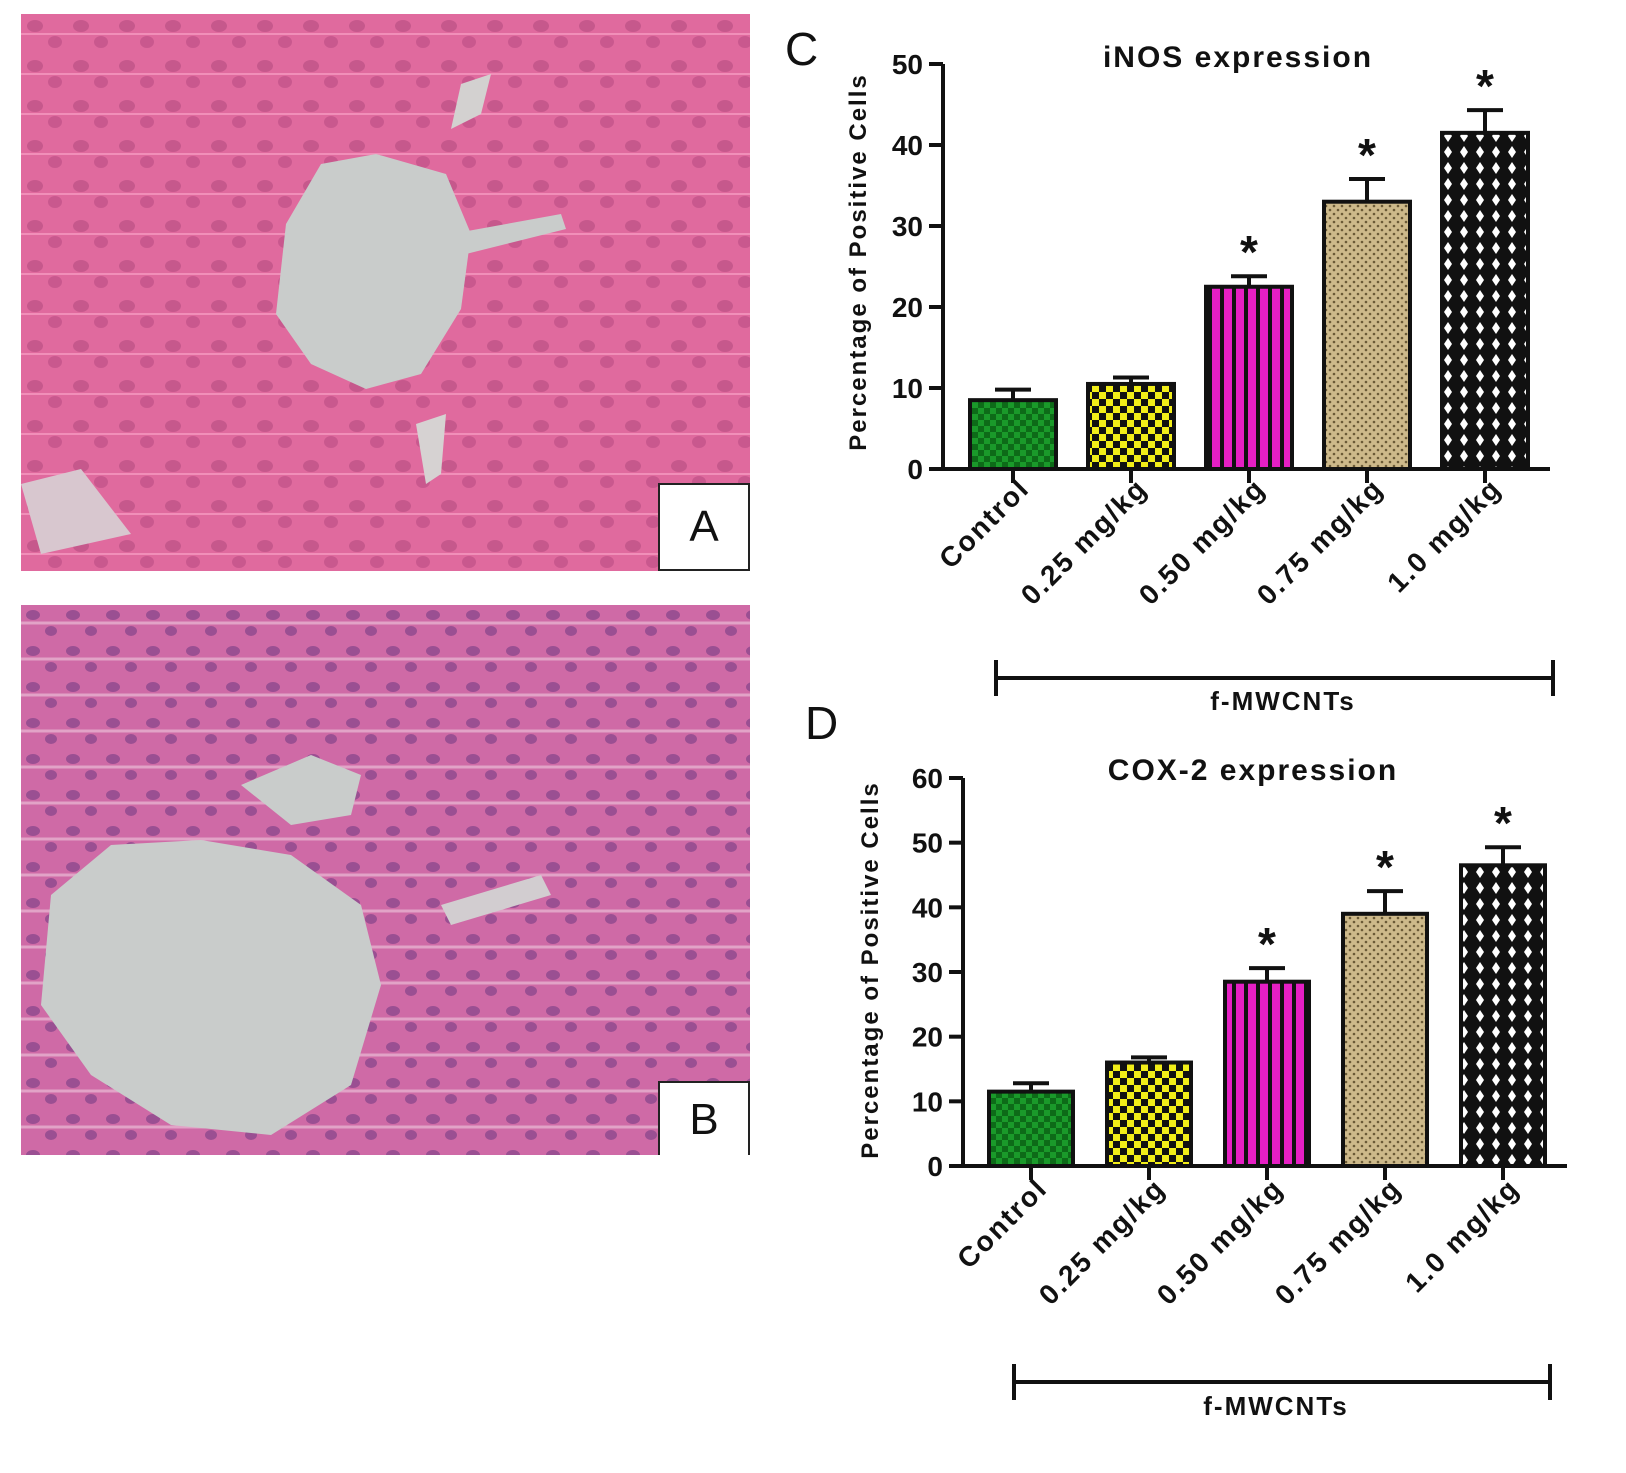 This screenshot has width=1626, height=1473. I want to click on panel-tag-b: B, so click(704, 1118).